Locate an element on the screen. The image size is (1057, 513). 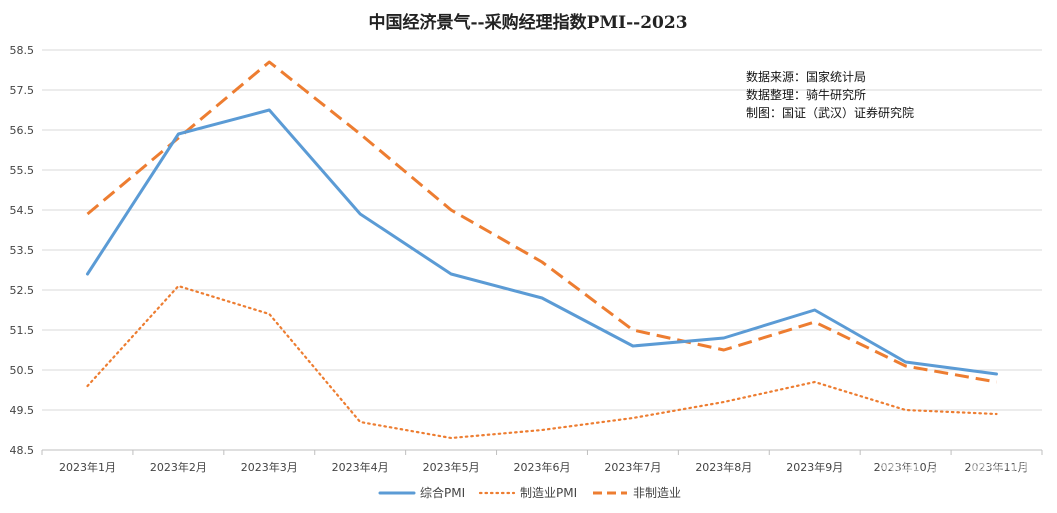
x-tick-label: 2023年3月 is located at coordinates (269, 467).